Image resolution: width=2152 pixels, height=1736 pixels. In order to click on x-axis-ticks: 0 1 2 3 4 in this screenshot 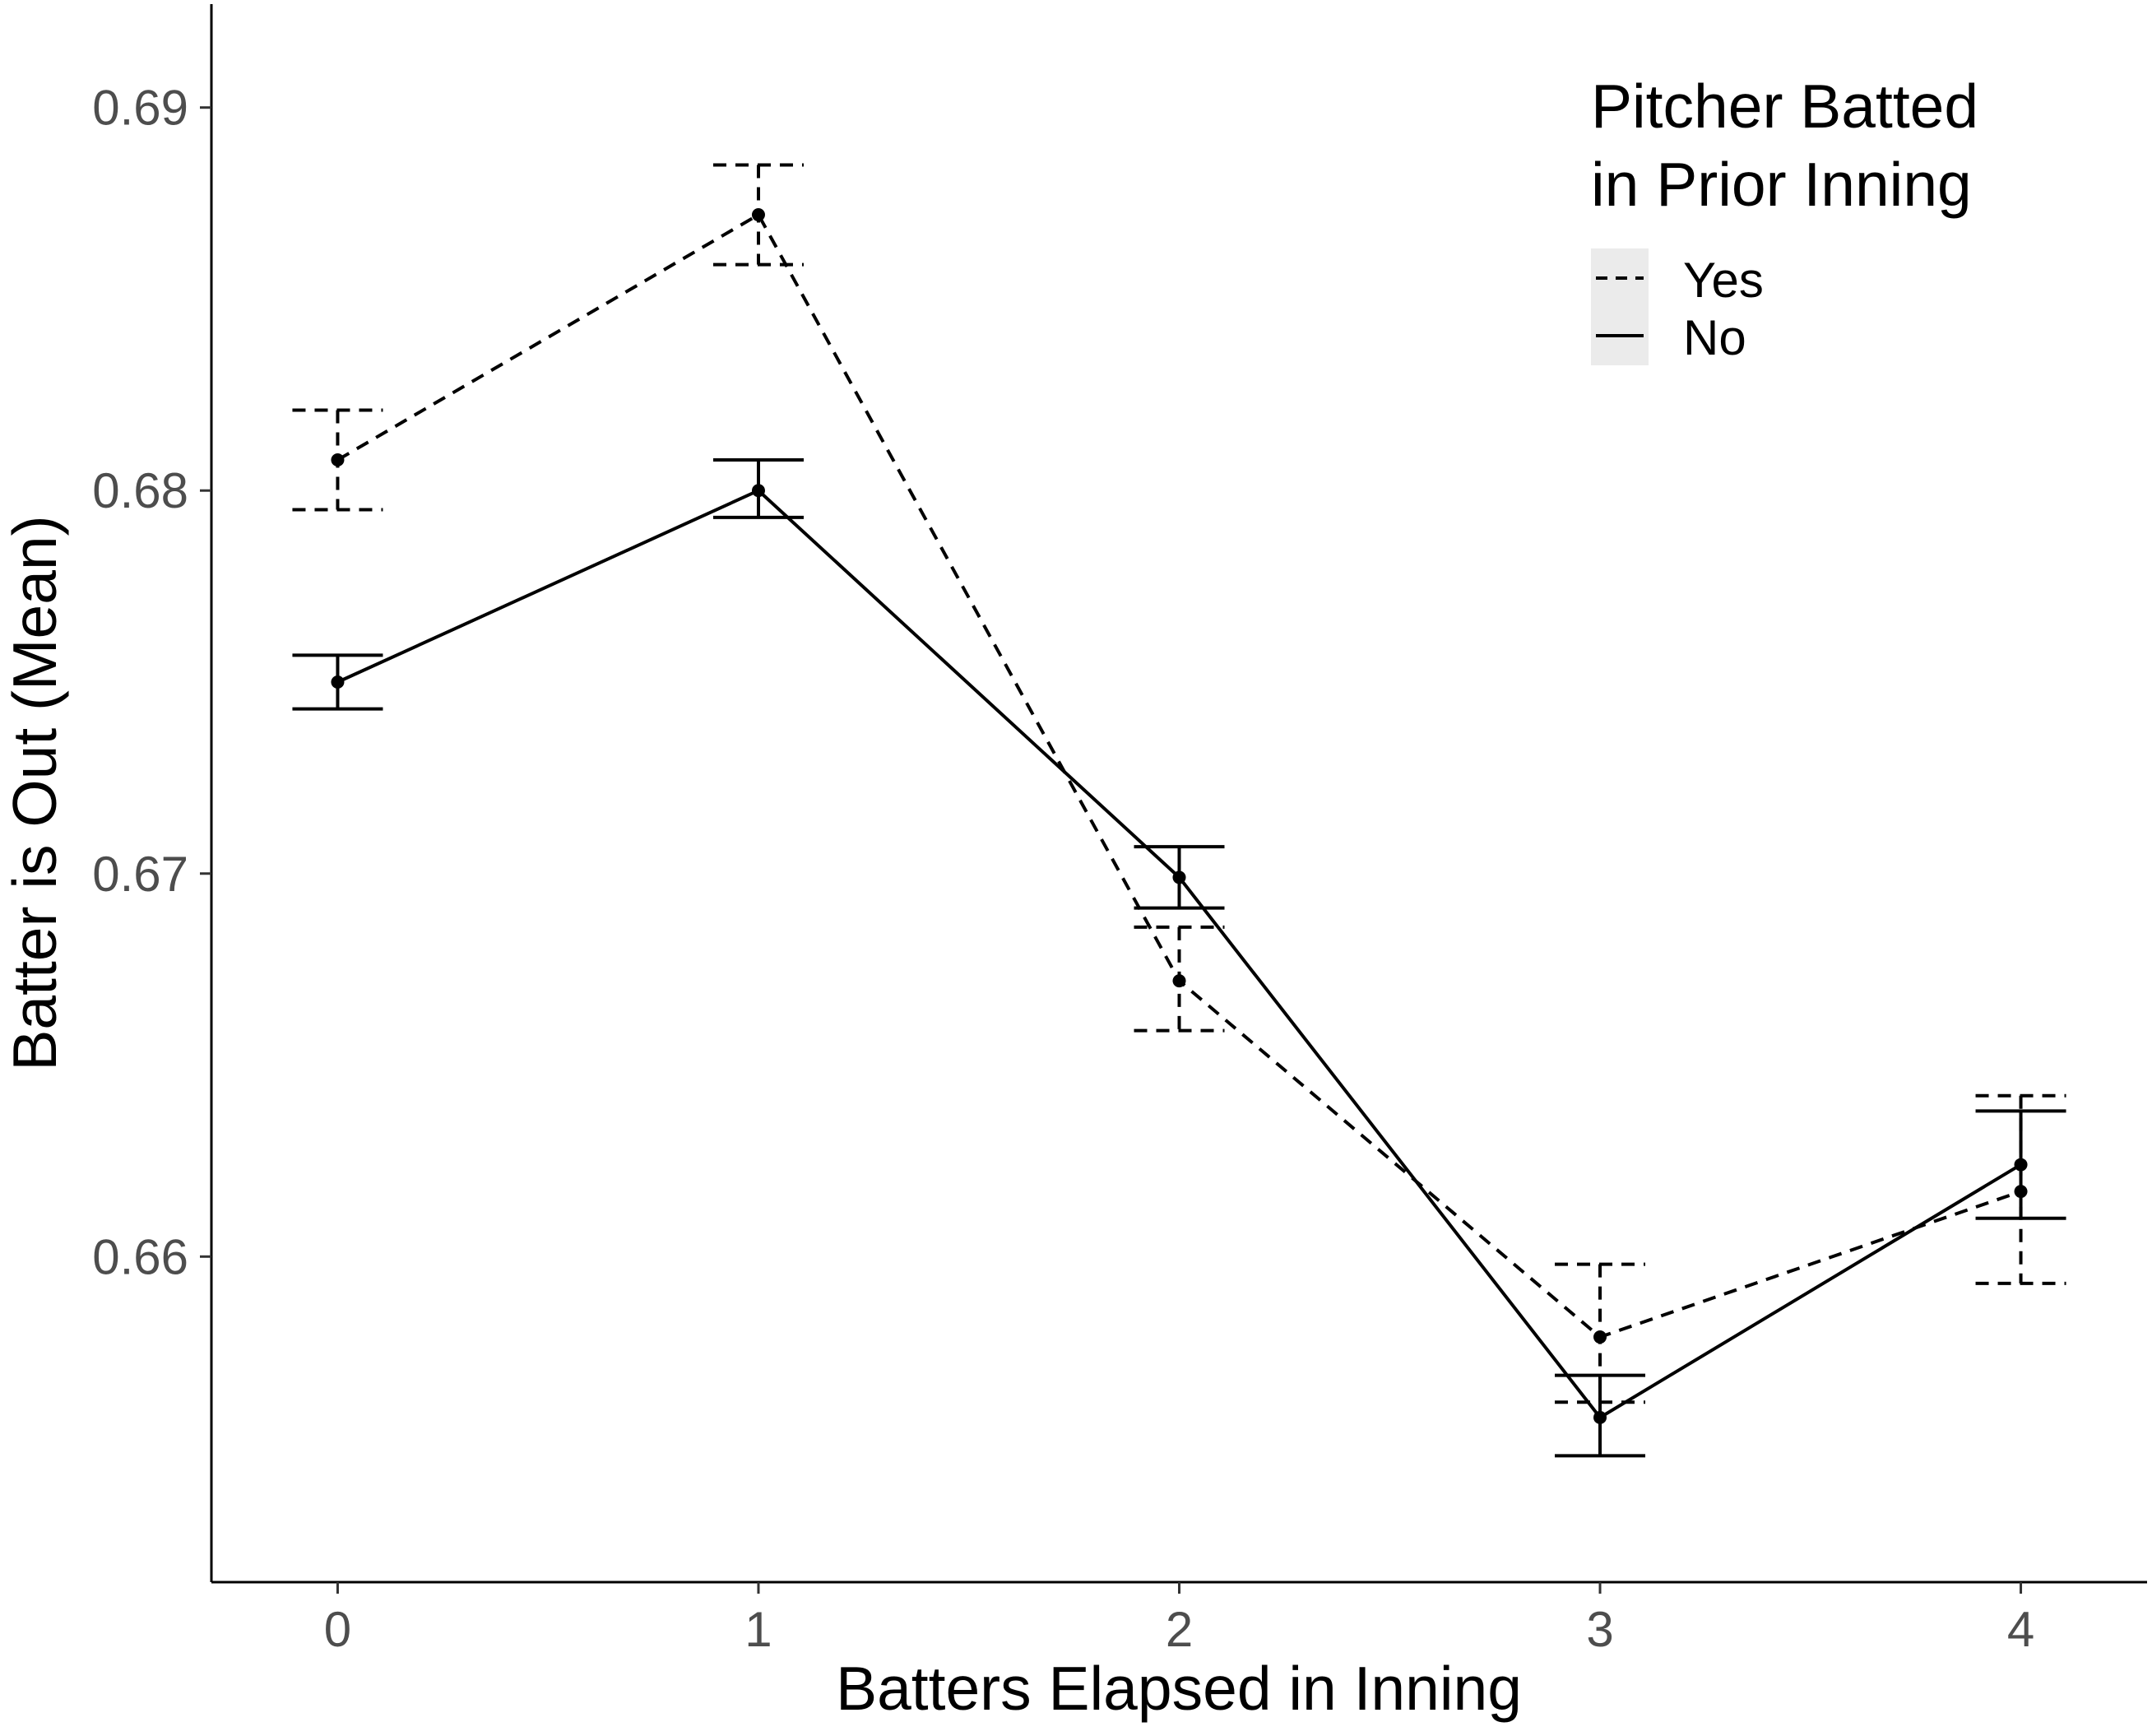, I will do `click(1179, 1619)`.